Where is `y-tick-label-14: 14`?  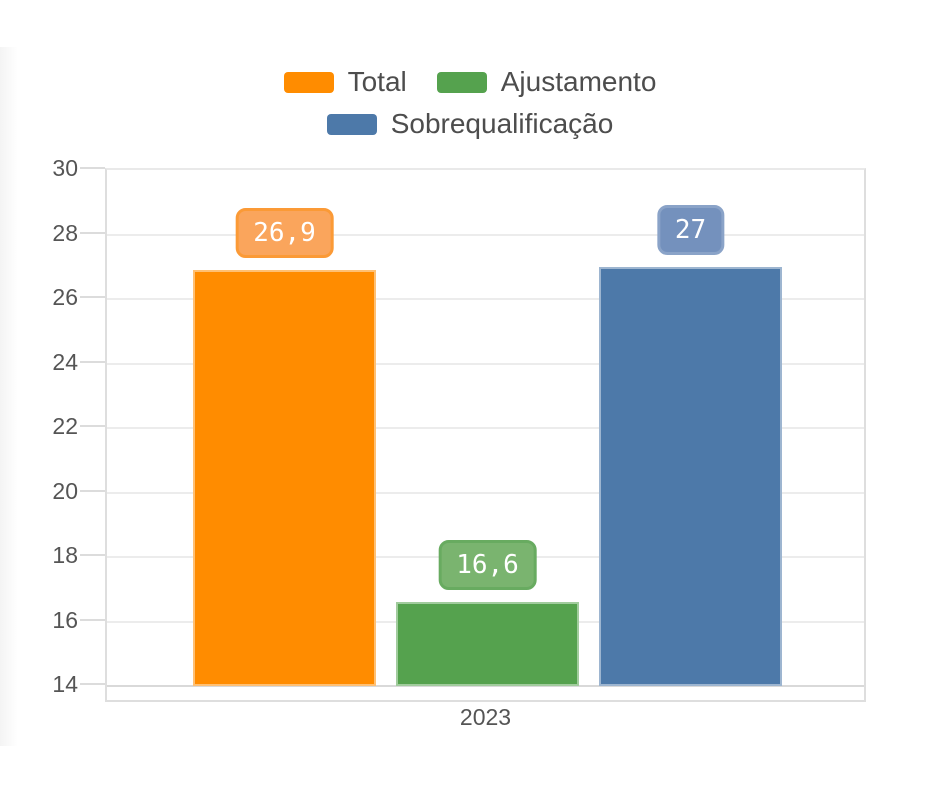 y-tick-label-14: 14 is located at coordinates (65, 684).